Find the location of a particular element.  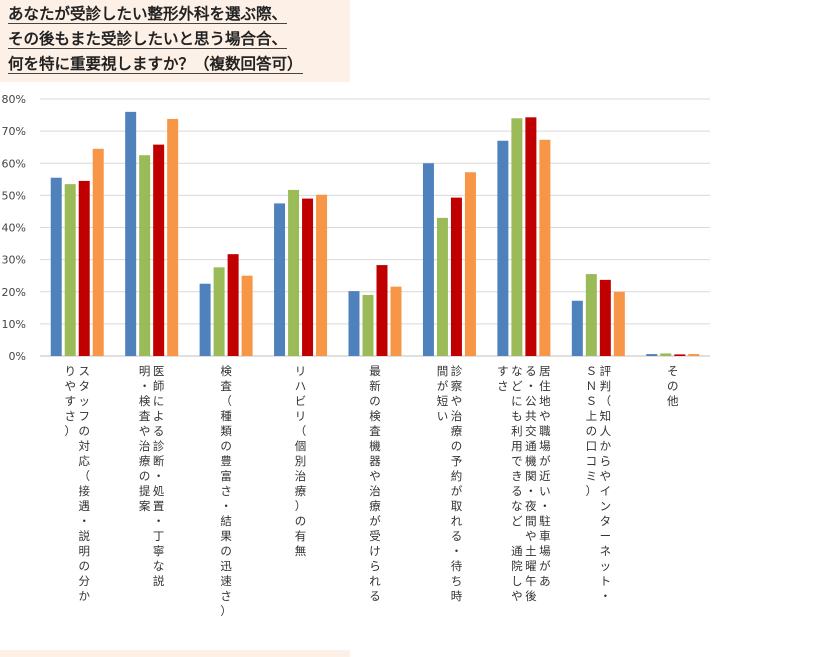

y-tick-label: 40% is located at coordinates (14, 228).